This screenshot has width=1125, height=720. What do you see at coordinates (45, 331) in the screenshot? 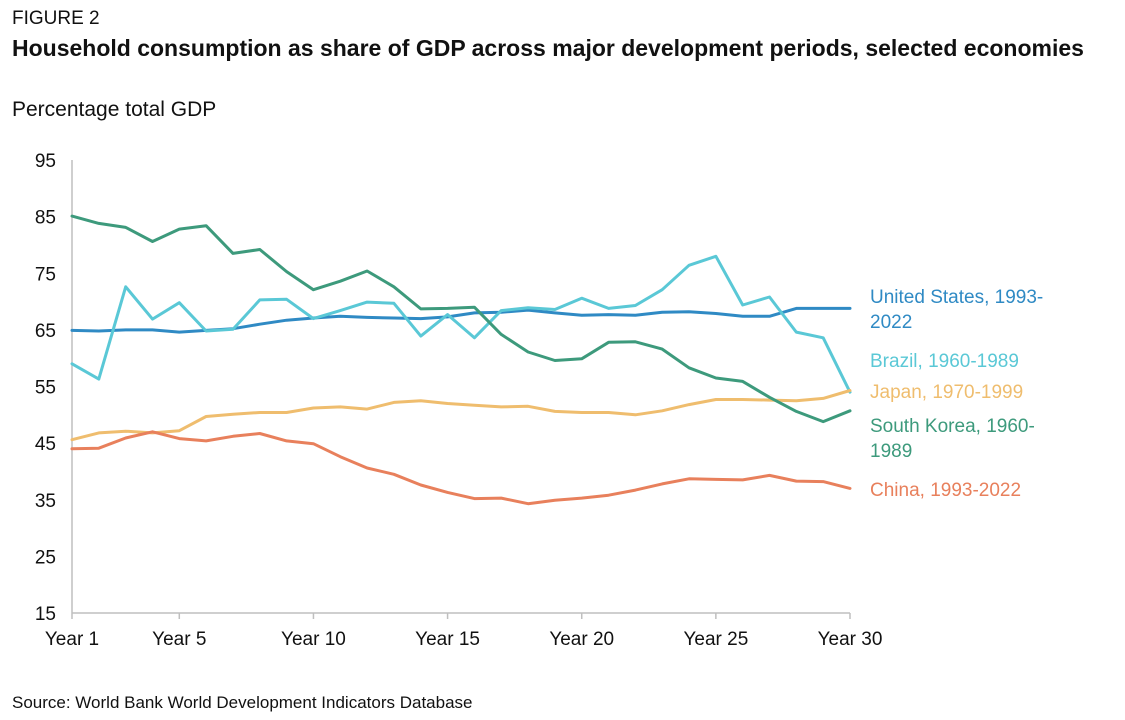
I see `y-tick-label: 65` at bounding box center [45, 331].